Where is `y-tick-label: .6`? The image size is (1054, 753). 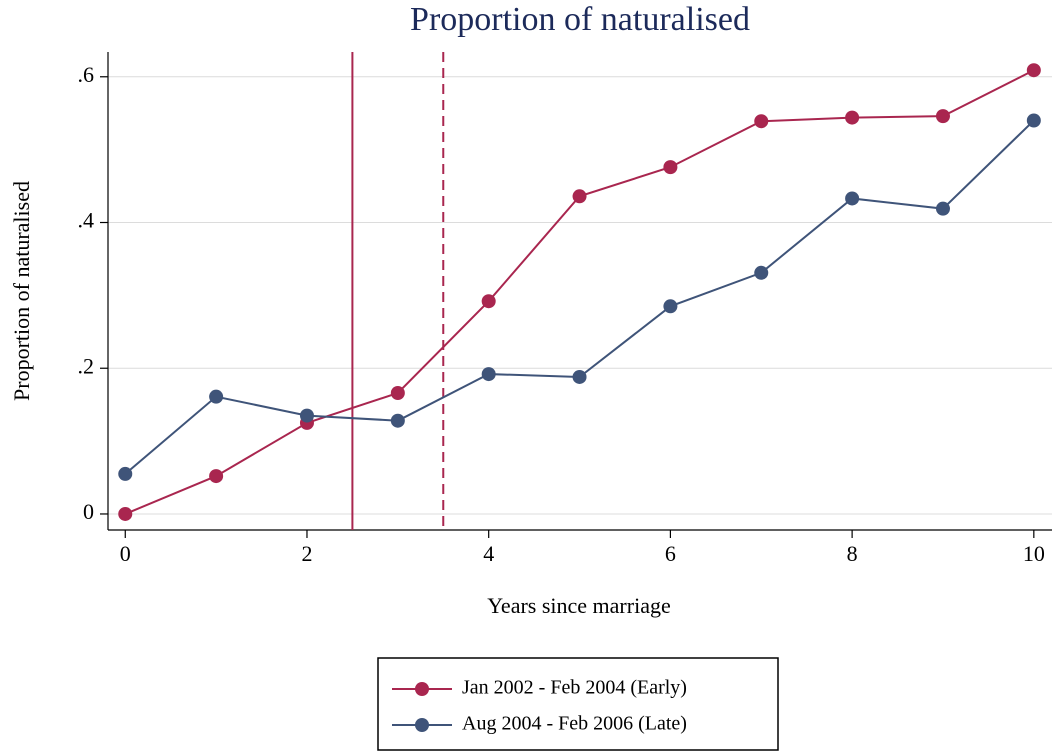 y-tick-label: .6 is located at coordinates (86, 74).